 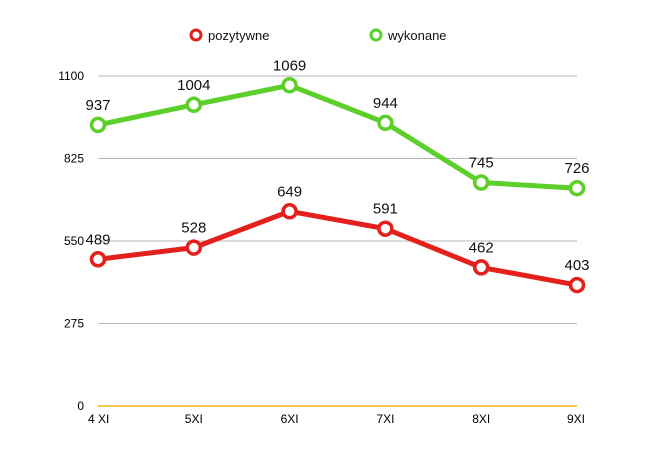 What do you see at coordinates (481, 419) in the screenshot?
I see `x-tick-label: 8XI` at bounding box center [481, 419].